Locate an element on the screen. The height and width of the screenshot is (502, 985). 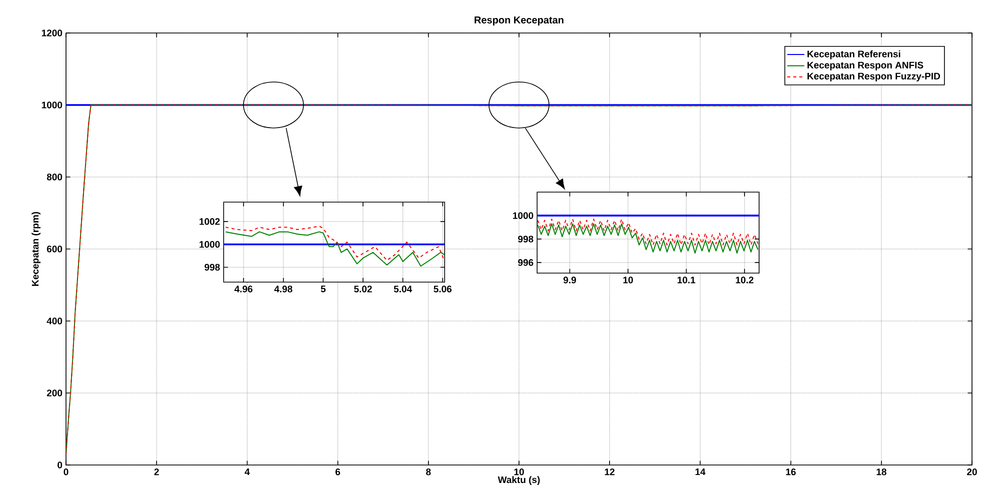
x-tick-label: 16 is located at coordinates (791, 472).